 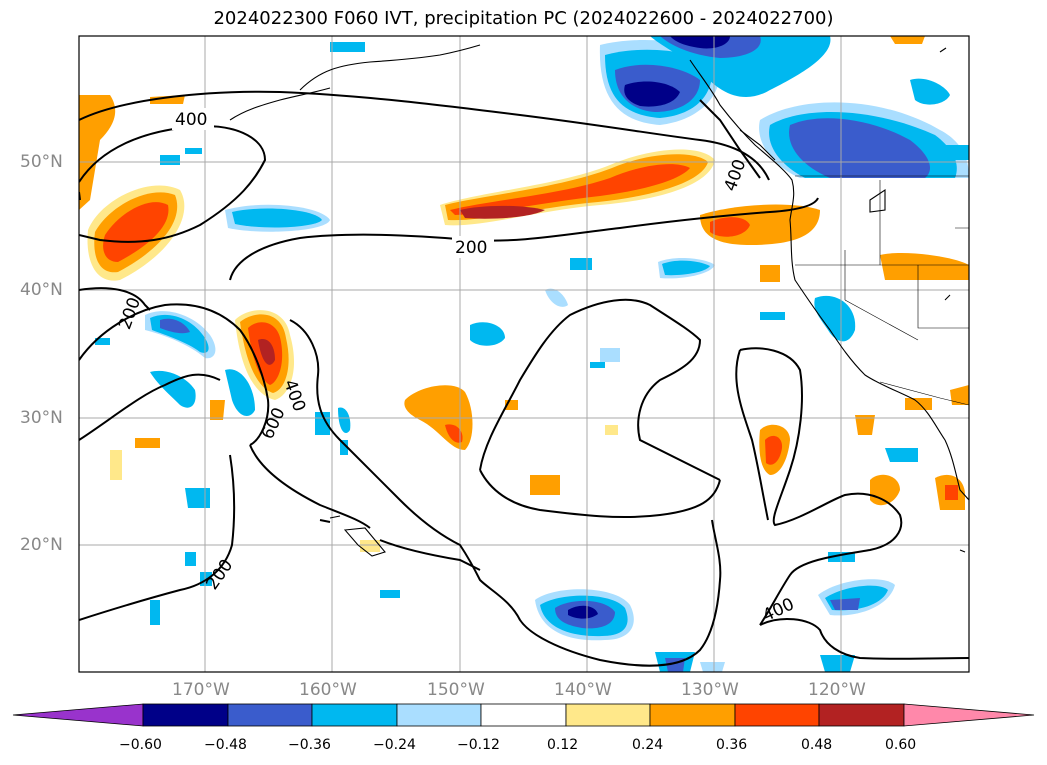 I want to click on lon-label-130w: 130°W, so click(x=710, y=690).